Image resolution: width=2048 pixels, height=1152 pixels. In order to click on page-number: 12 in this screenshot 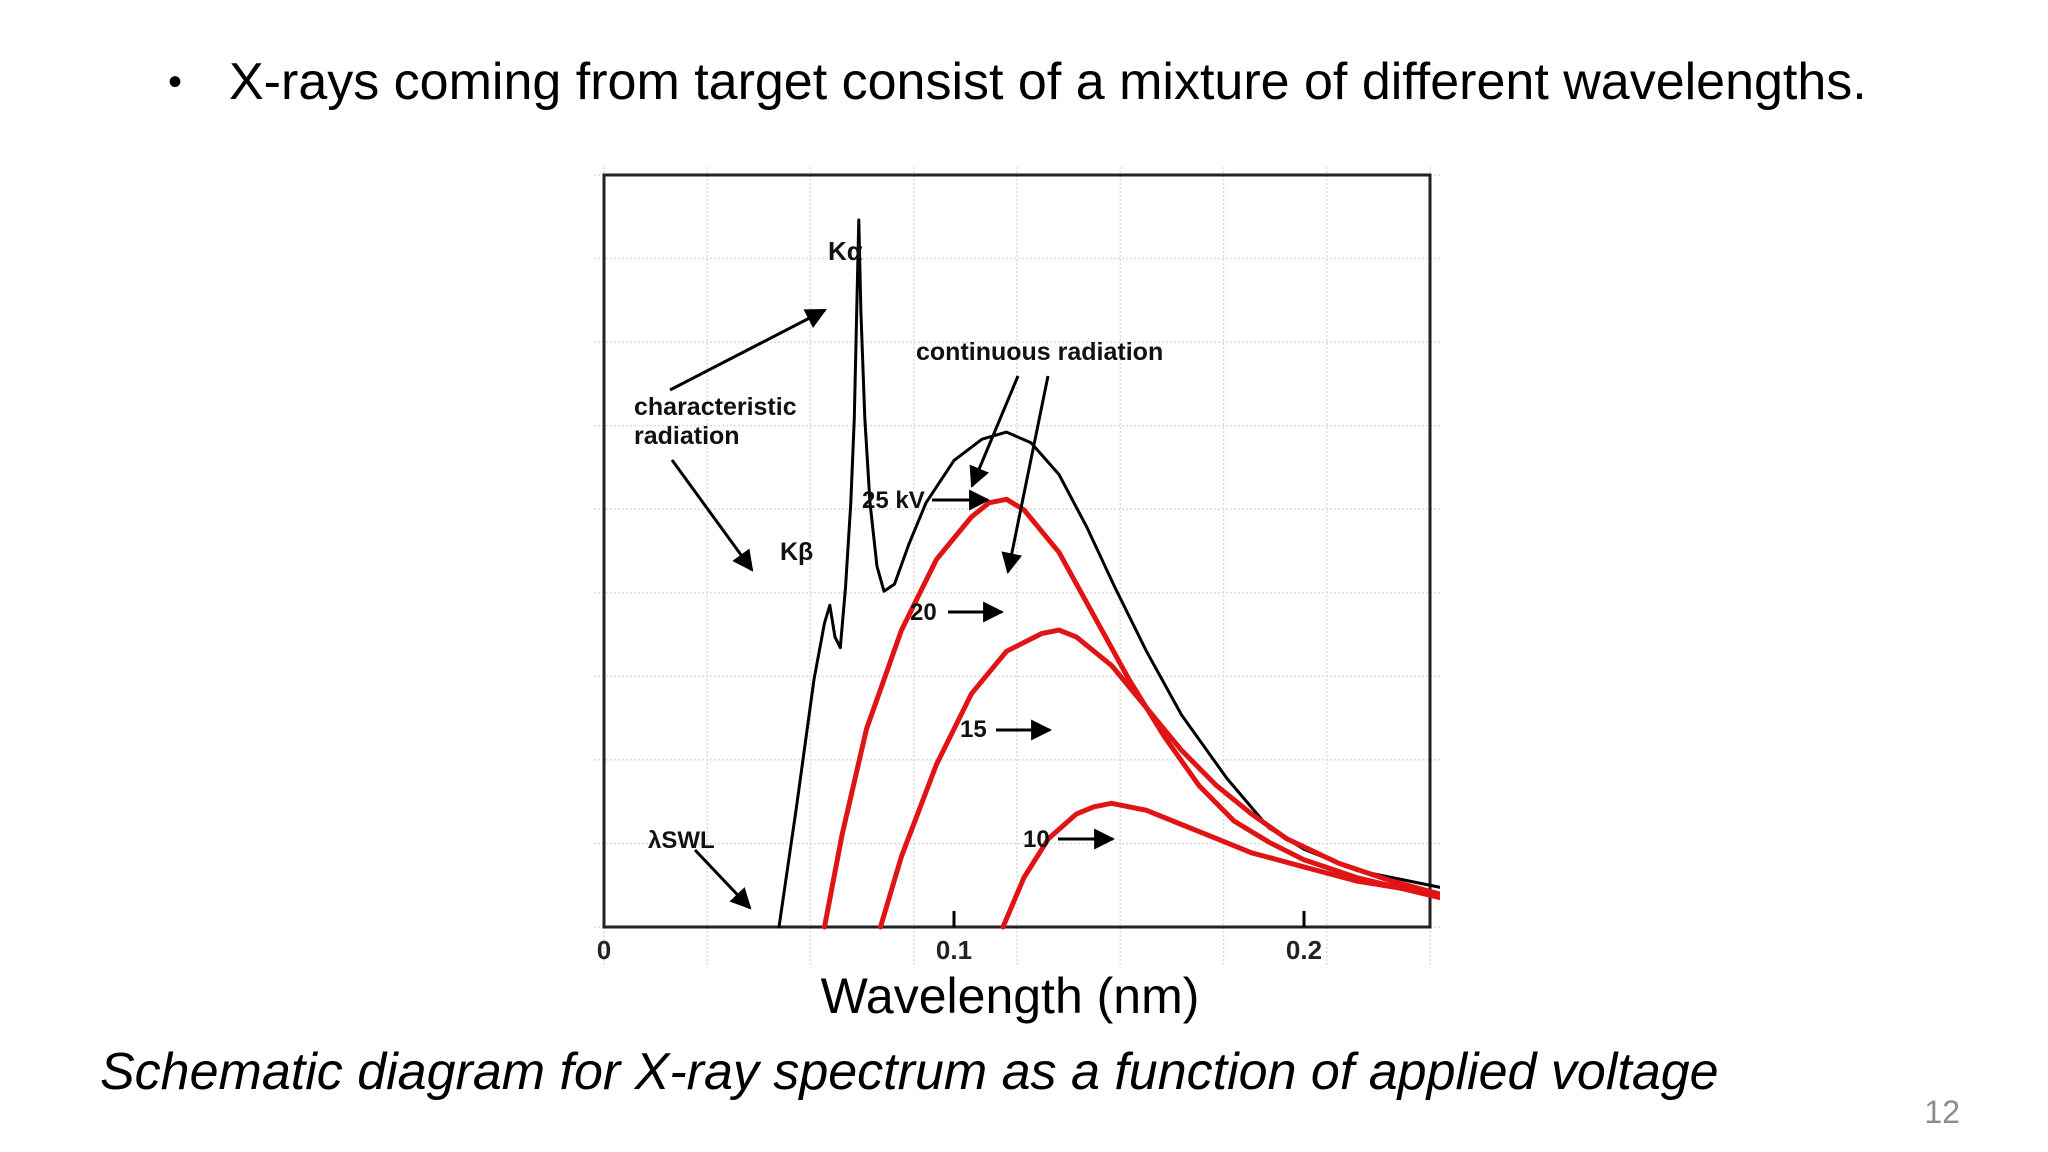, I will do `click(1942, 1112)`.